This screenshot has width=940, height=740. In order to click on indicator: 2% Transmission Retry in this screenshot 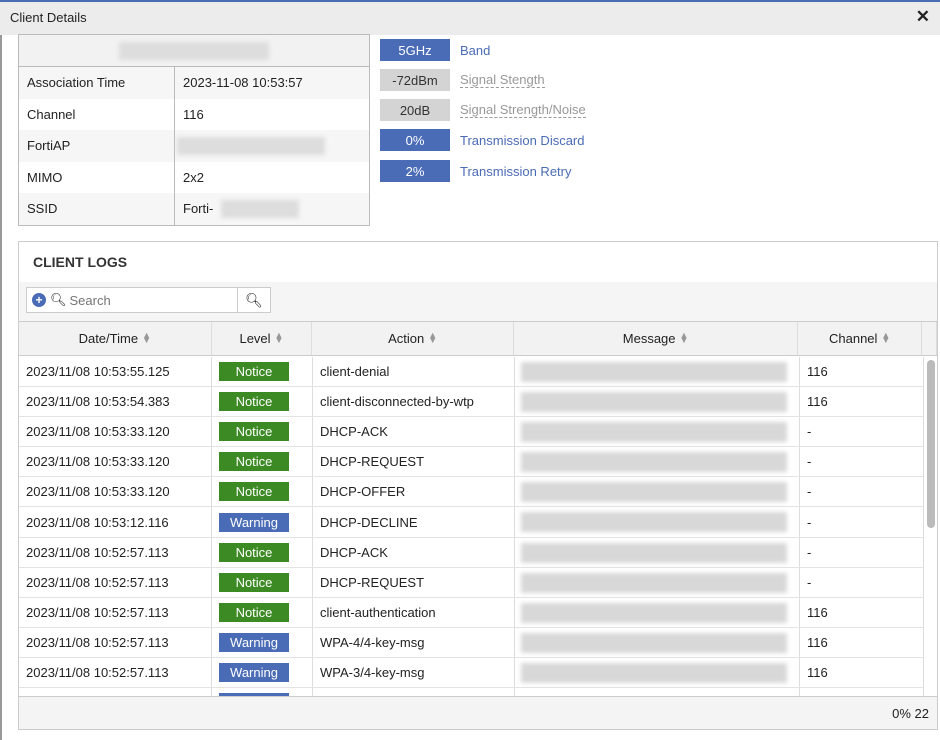, I will do `click(475, 171)`.